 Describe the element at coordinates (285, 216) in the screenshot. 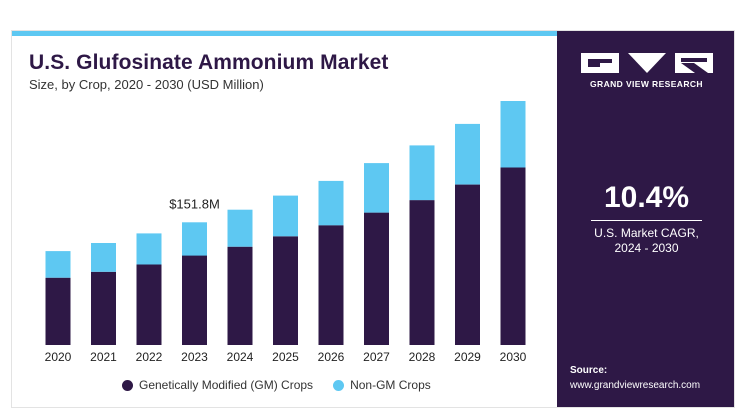

I see `bar-non-gm-2025` at that location.